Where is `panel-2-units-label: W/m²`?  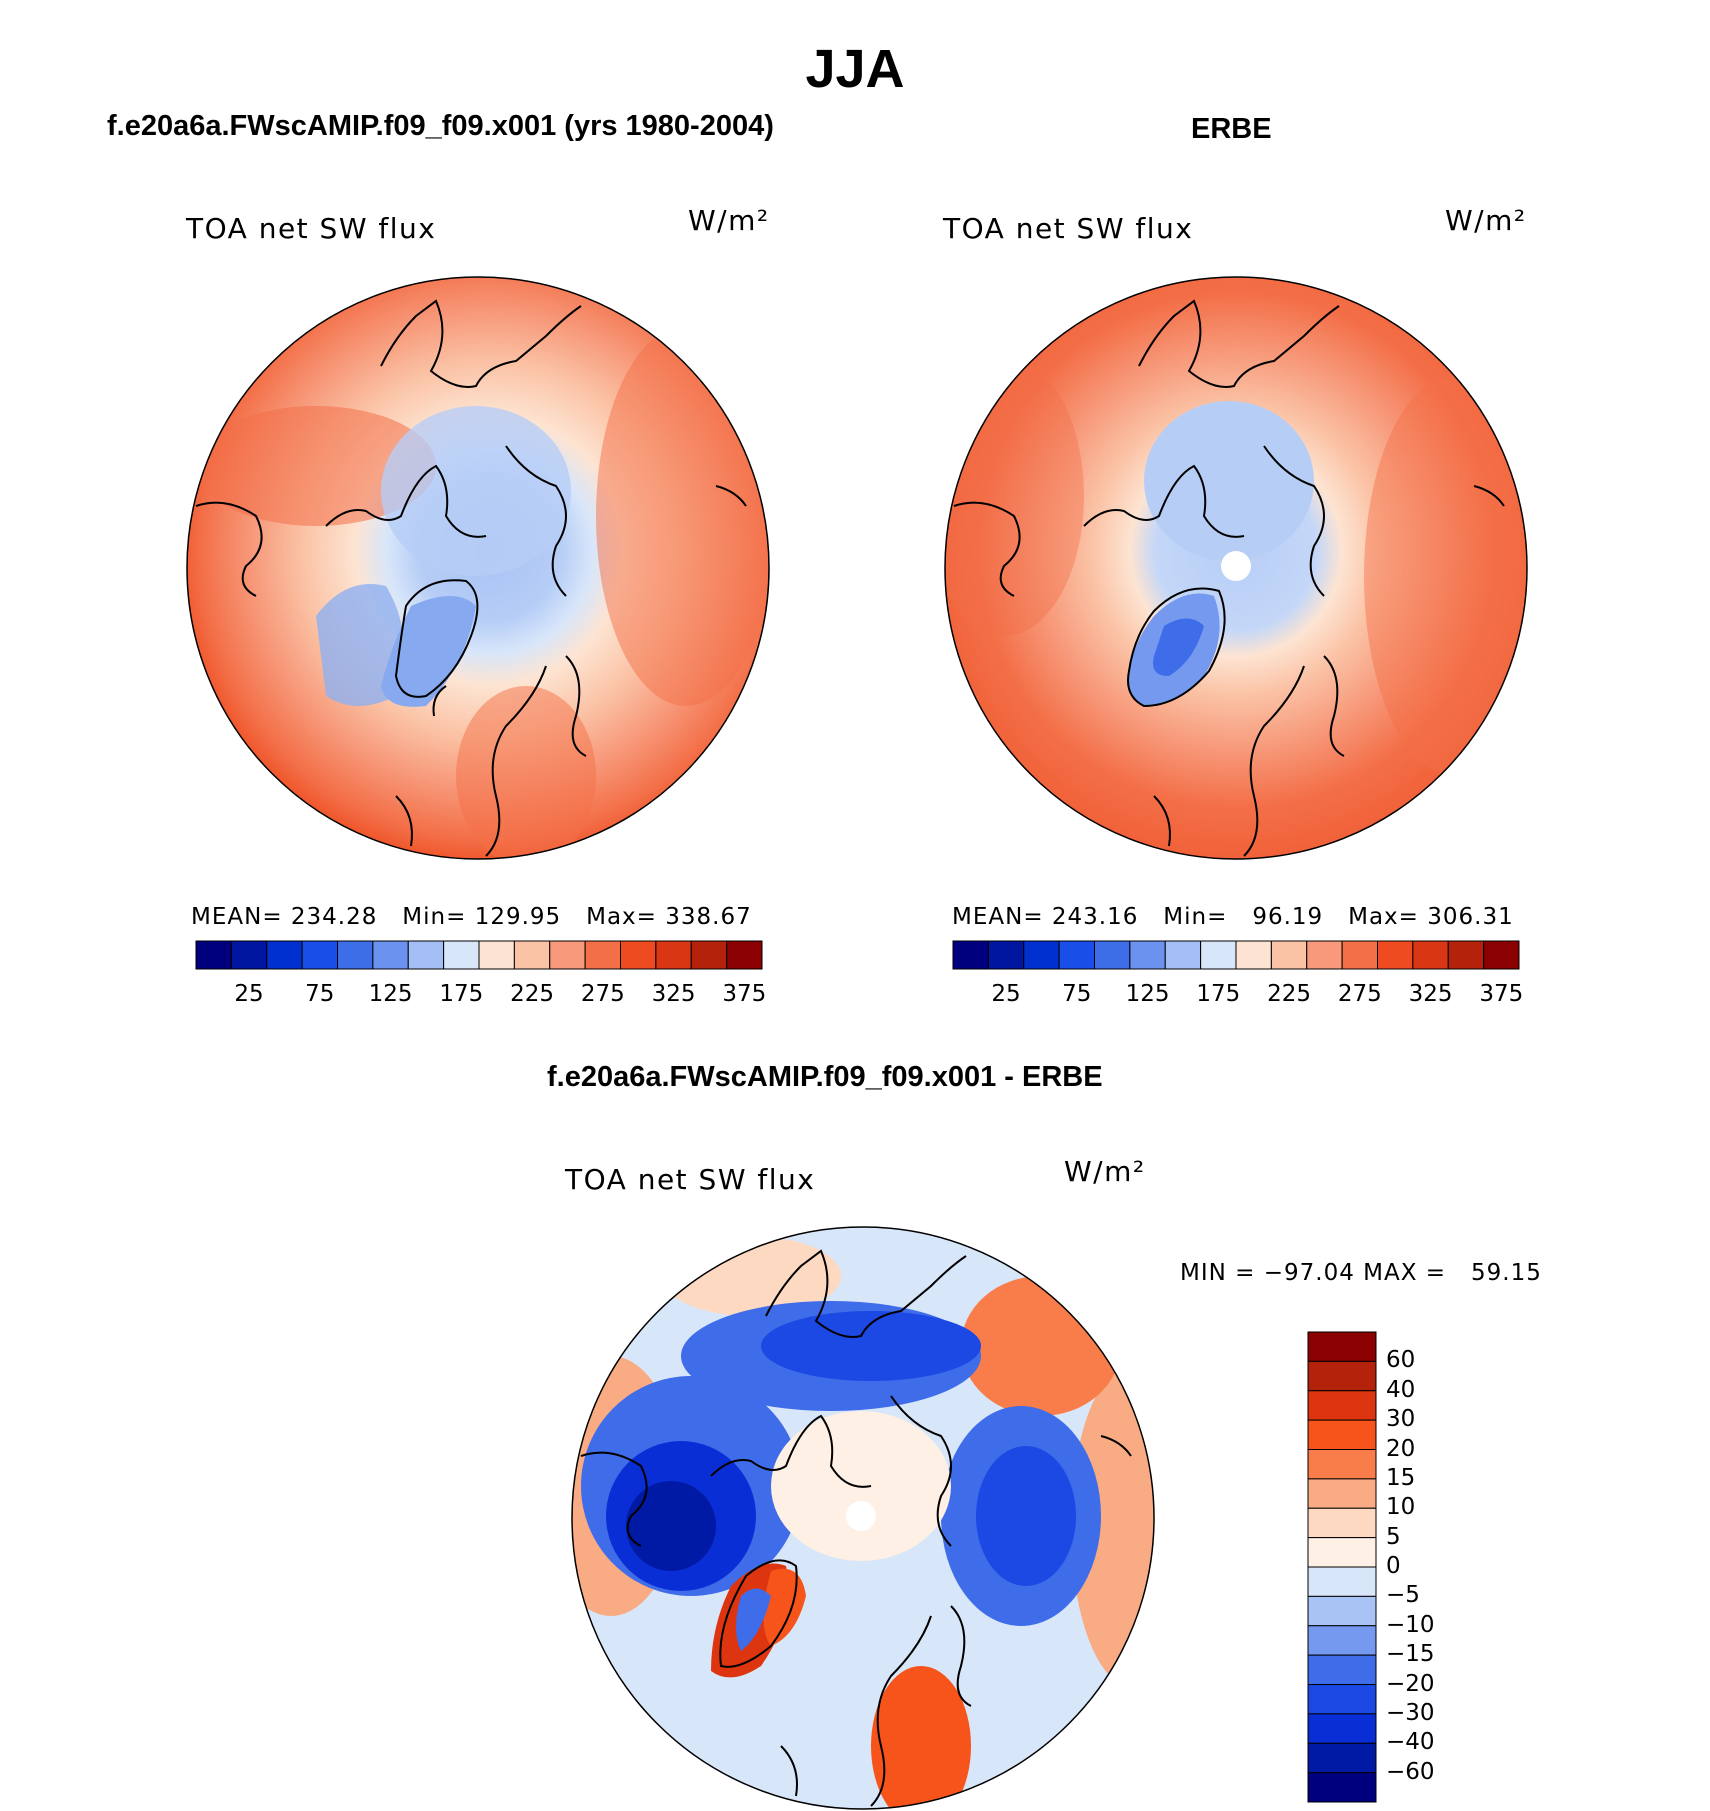
panel-2-units-label: W/m² is located at coordinates (1486, 220).